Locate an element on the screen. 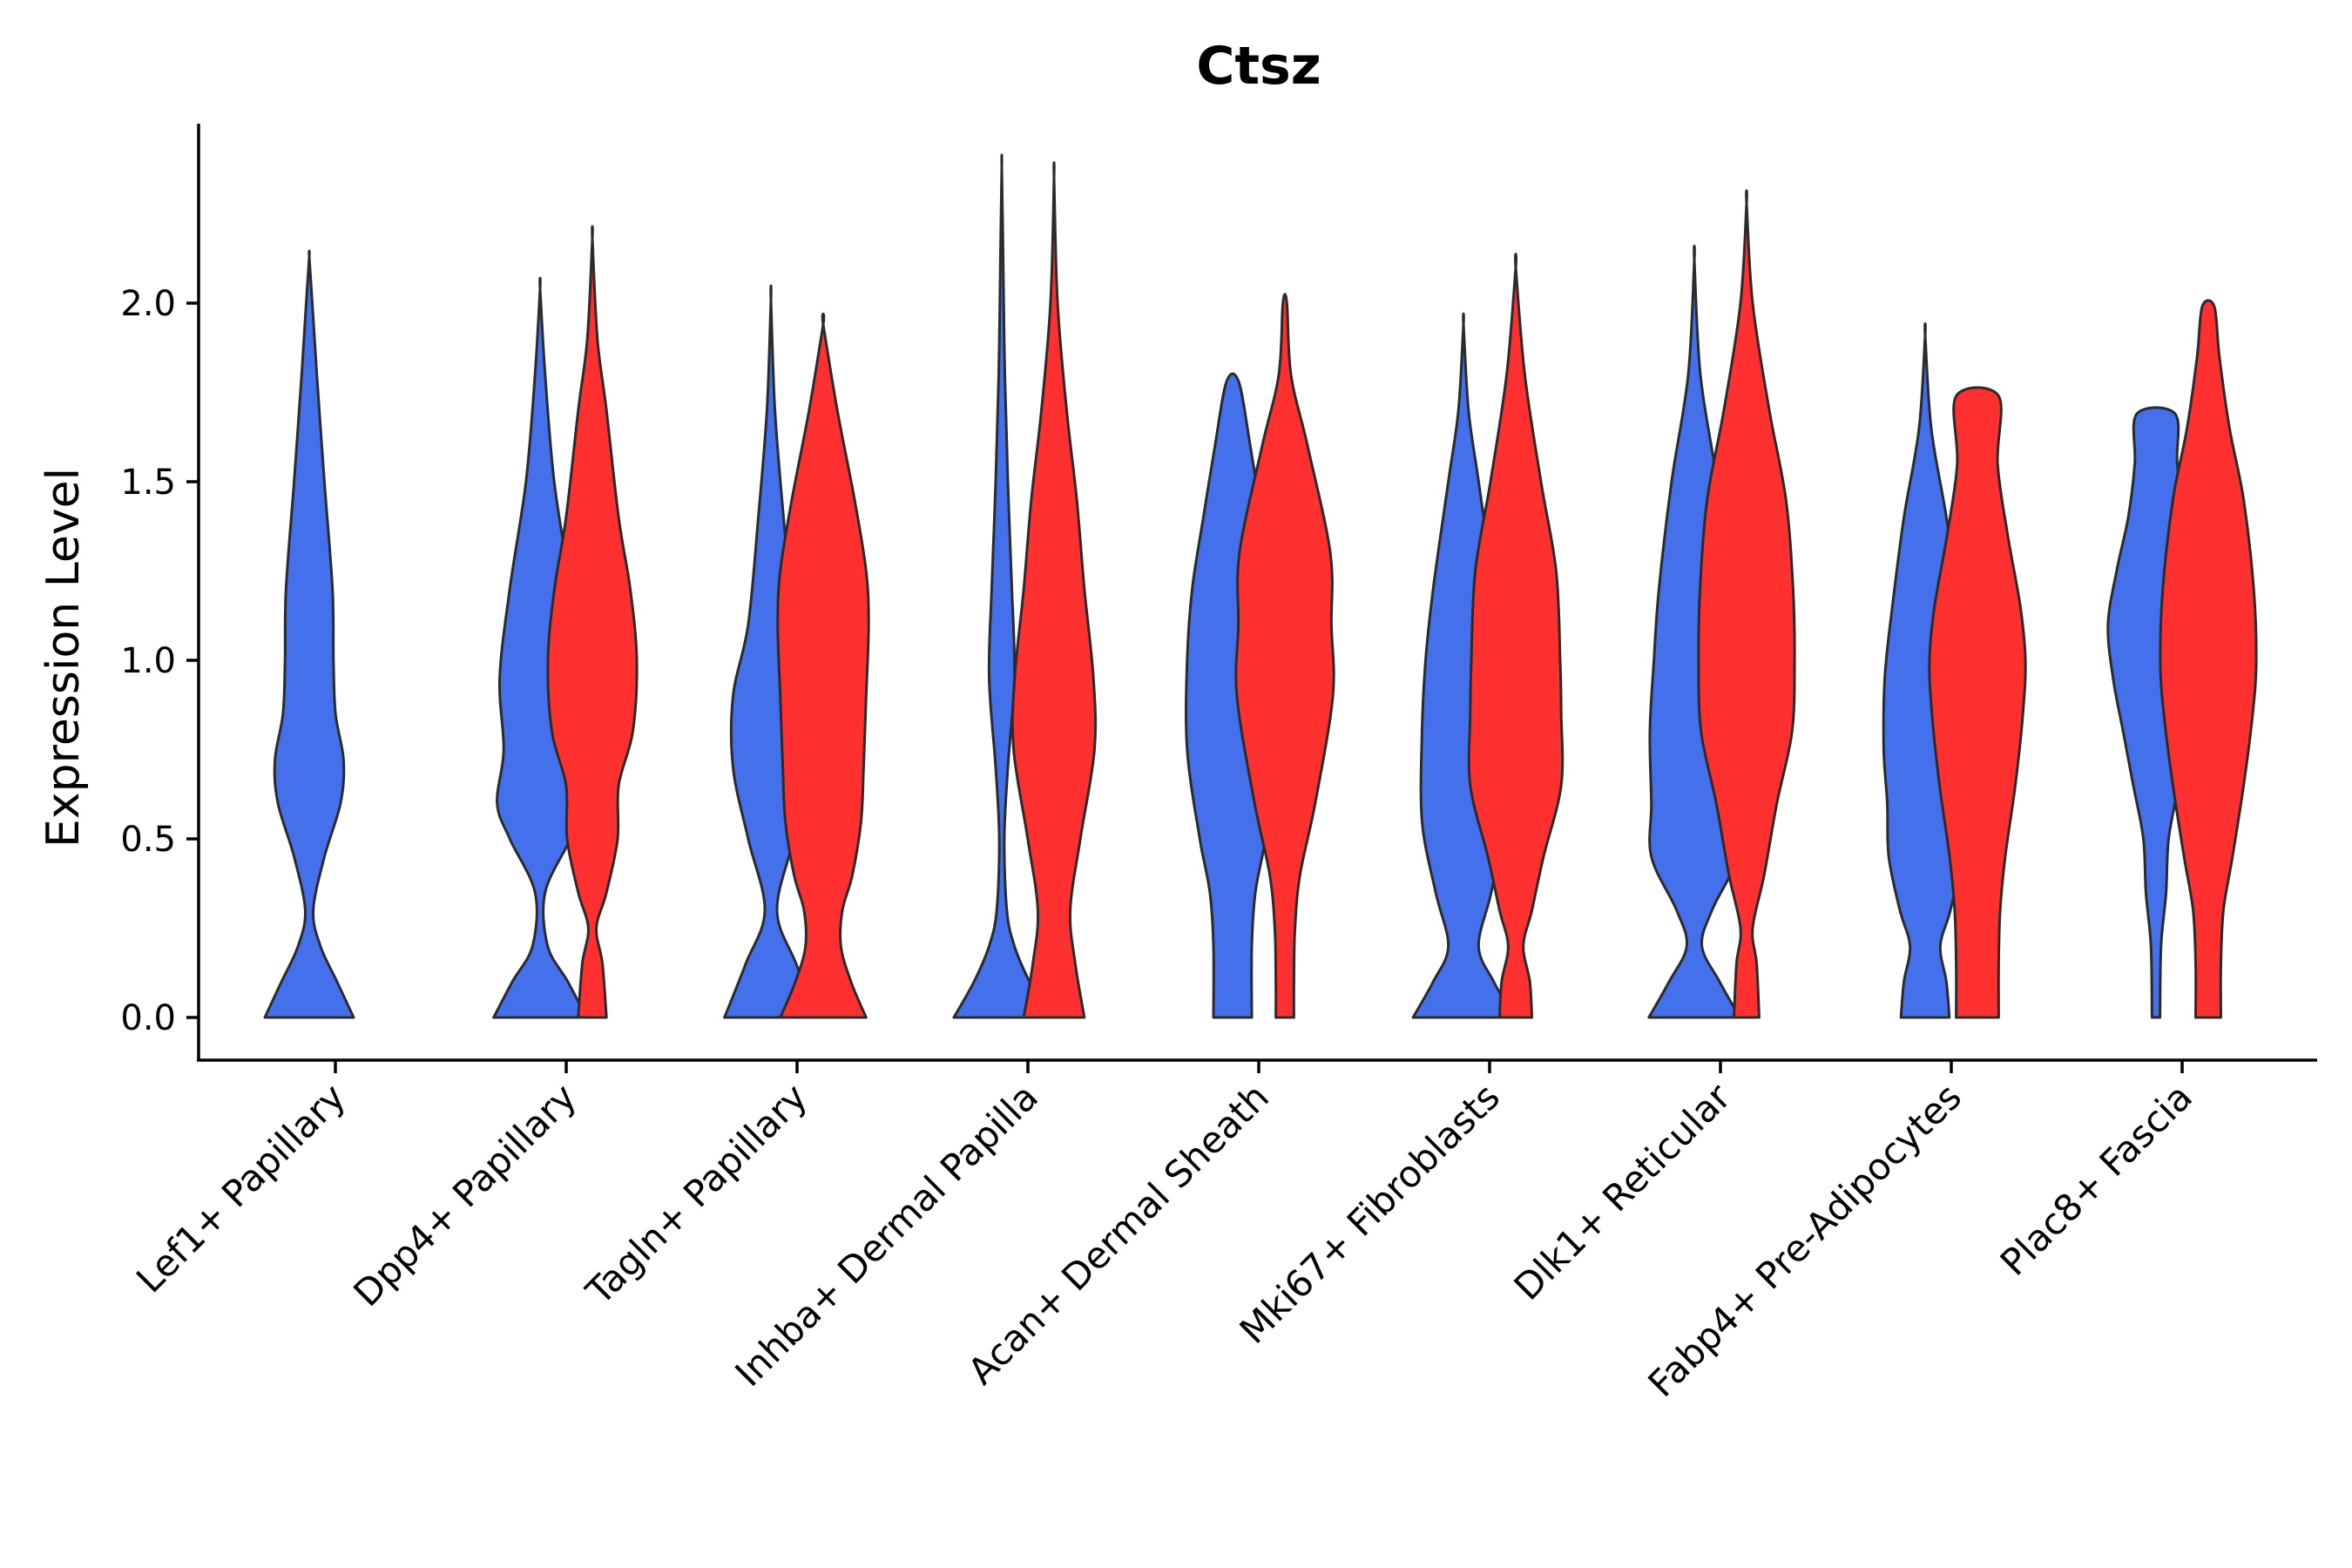 This screenshot has width=2352, height=1568. x-tick-label: Tagln+ Papillary is located at coordinates (697, 1194).